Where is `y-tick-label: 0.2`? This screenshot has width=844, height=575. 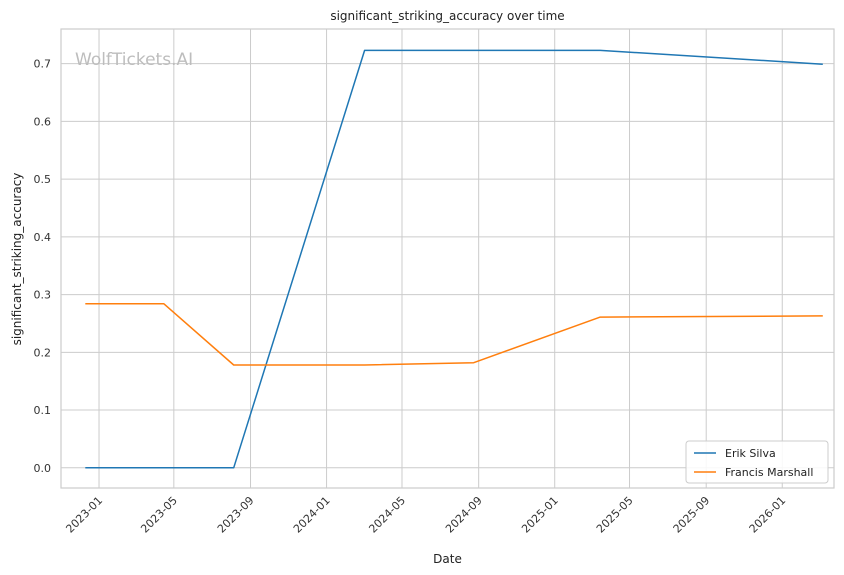 y-tick-label: 0.2 is located at coordinates (43, 352).